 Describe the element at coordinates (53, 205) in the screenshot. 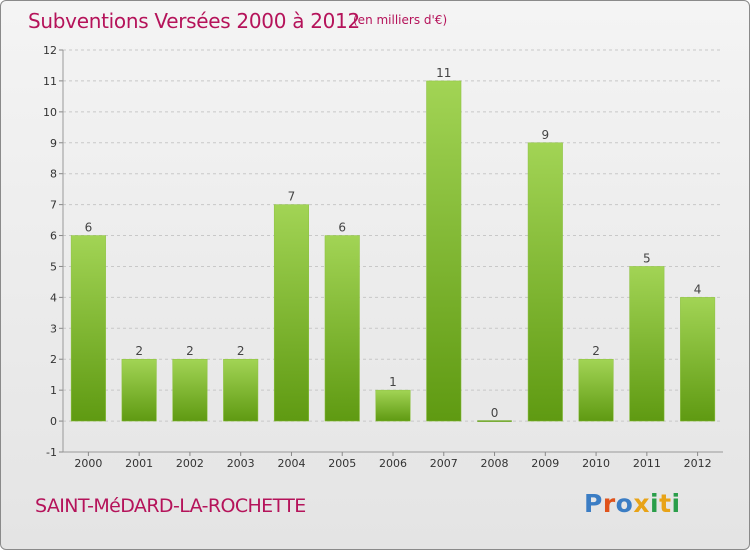

I see `y-tick-label: 7` at that location.